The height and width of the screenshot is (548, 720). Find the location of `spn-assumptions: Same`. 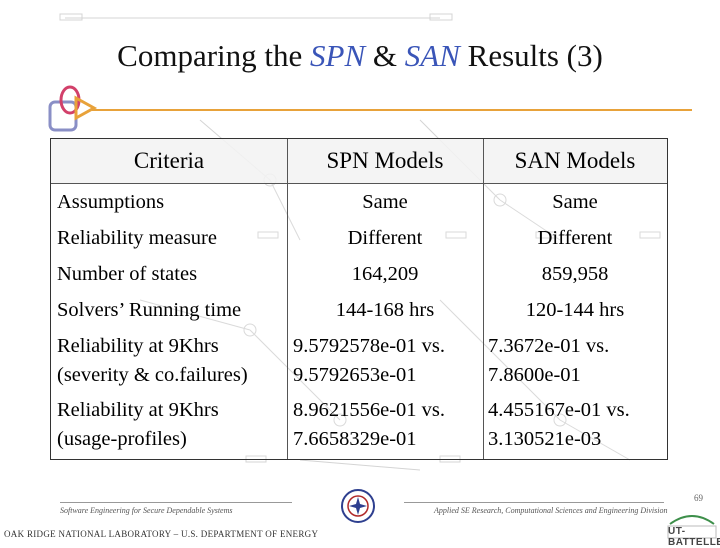

spn-assumptions: Same is located at coordinates (385, 202).